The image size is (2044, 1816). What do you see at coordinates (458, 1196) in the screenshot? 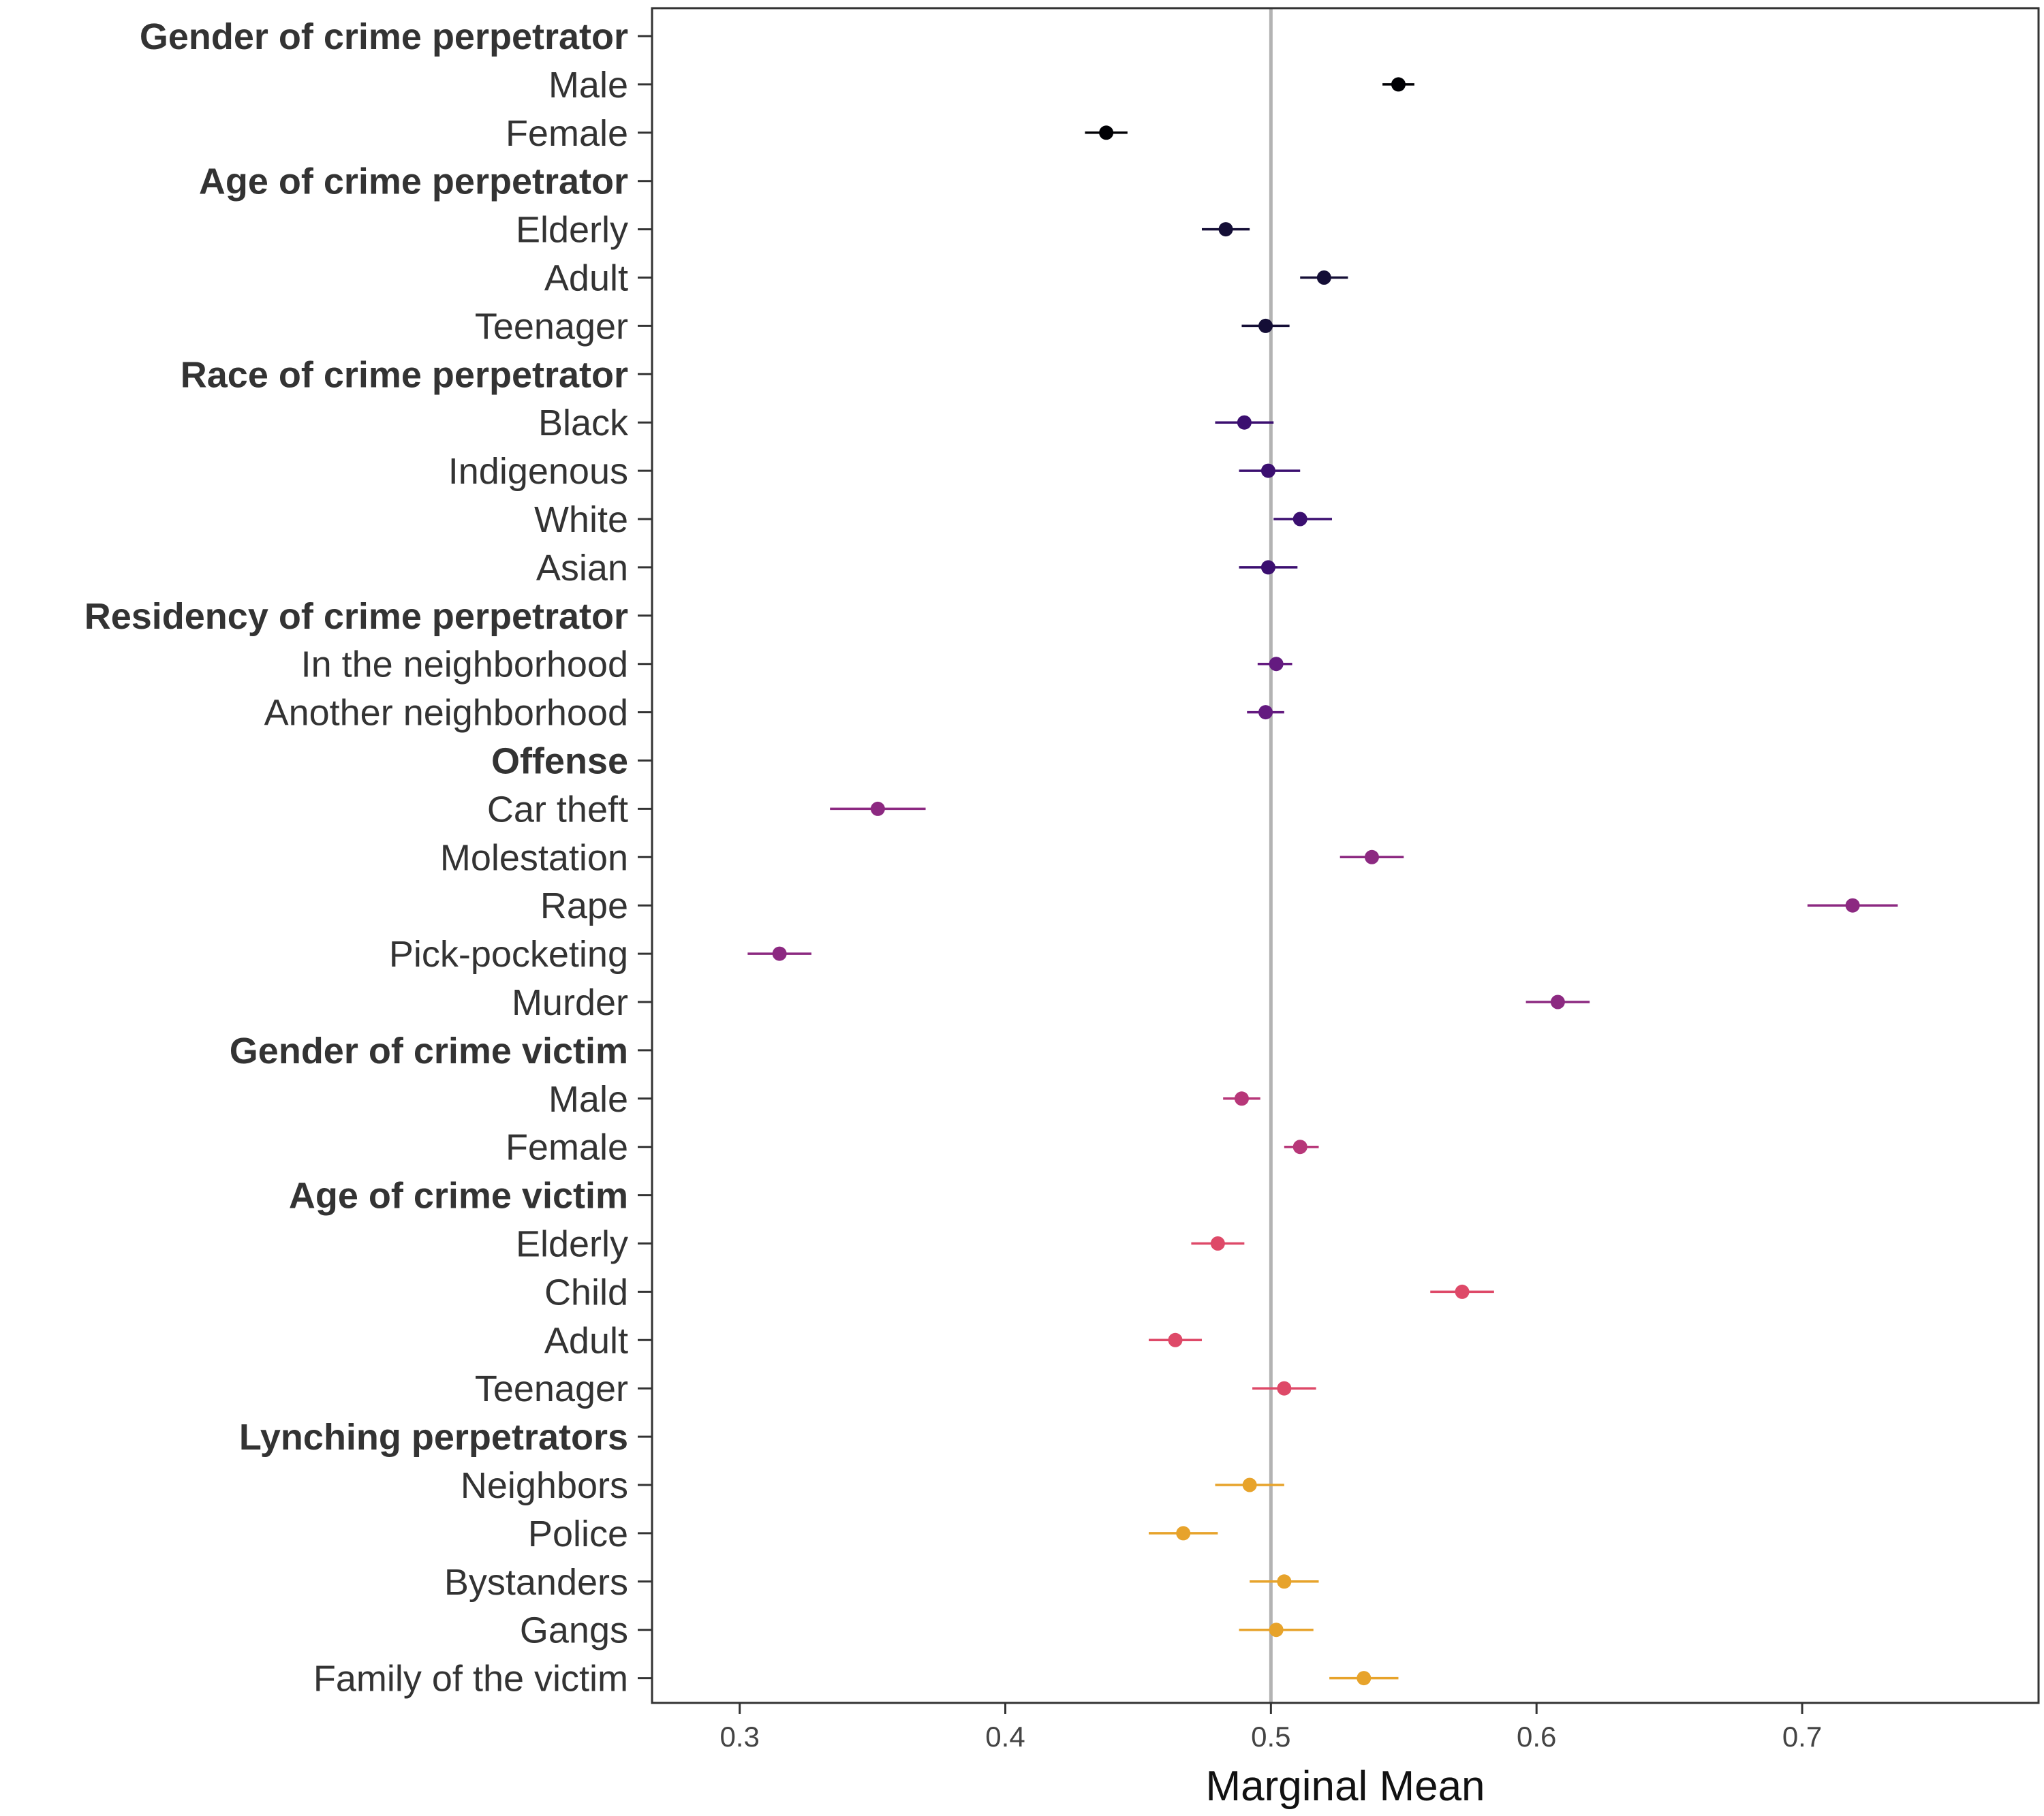
I see `group-header-label: Age of crime victim` at bounding box center [458, 1196].